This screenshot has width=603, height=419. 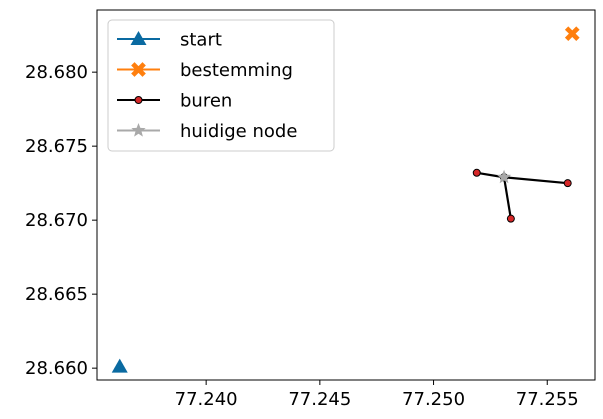 What do you see at coordinates (433, 399) in the screenshot?
I see `x-tick-label: 77.250` at bounding box center [433, 399].